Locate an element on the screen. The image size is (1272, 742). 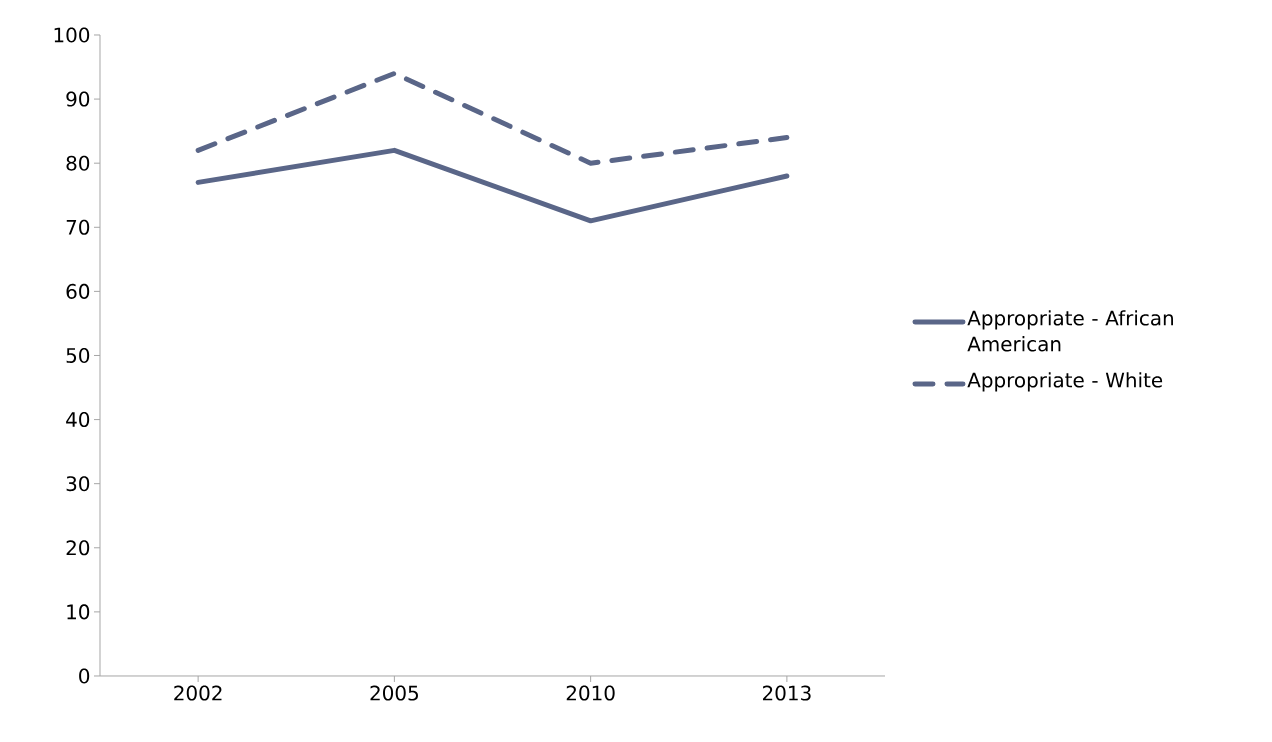
y-tick-label: 0 is located at coordinates (84, 676).